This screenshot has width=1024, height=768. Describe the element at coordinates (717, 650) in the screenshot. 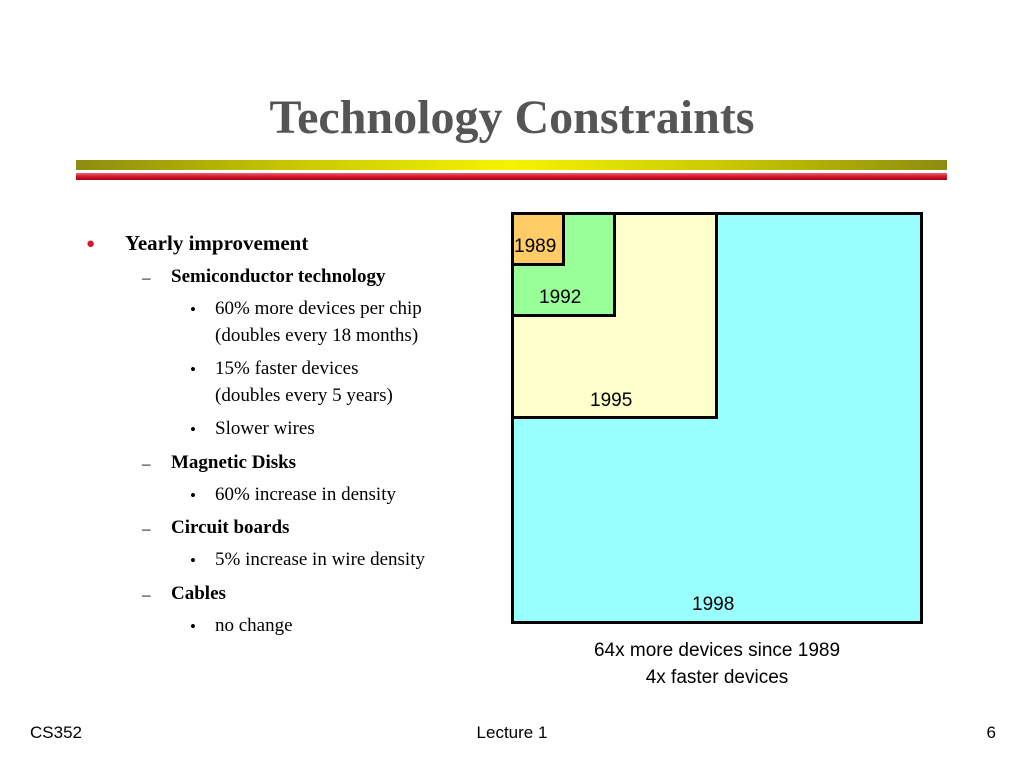

I see `caption-devices: 64x more devices since 1989` at that location.